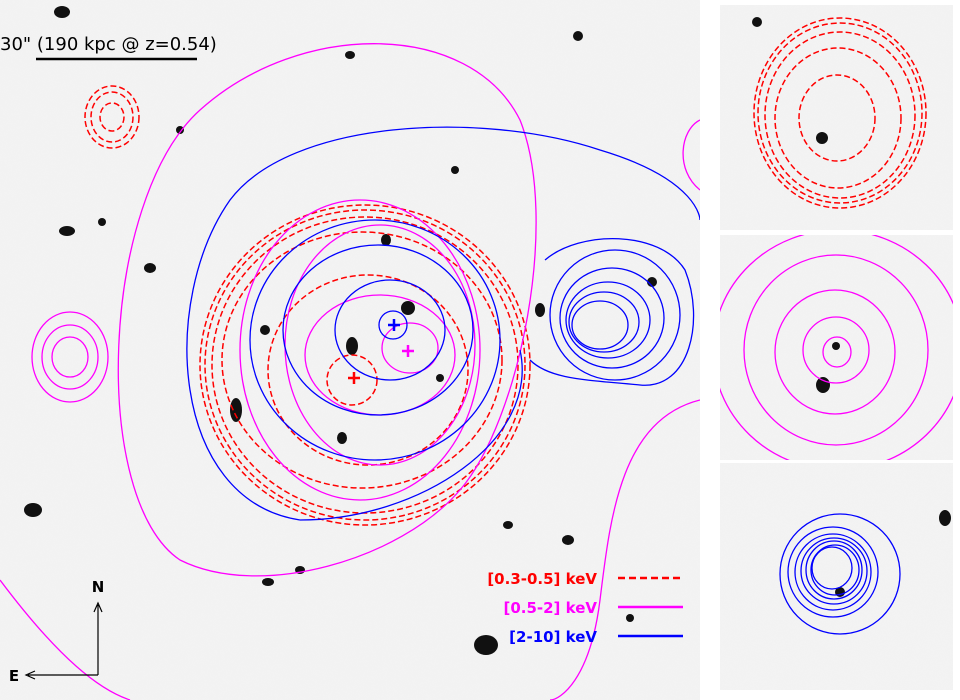  What do you see at coordinates (553, 637) in the screenshot?
I see `legend-label: [2-10] keV` at bounding box center [553, 637].